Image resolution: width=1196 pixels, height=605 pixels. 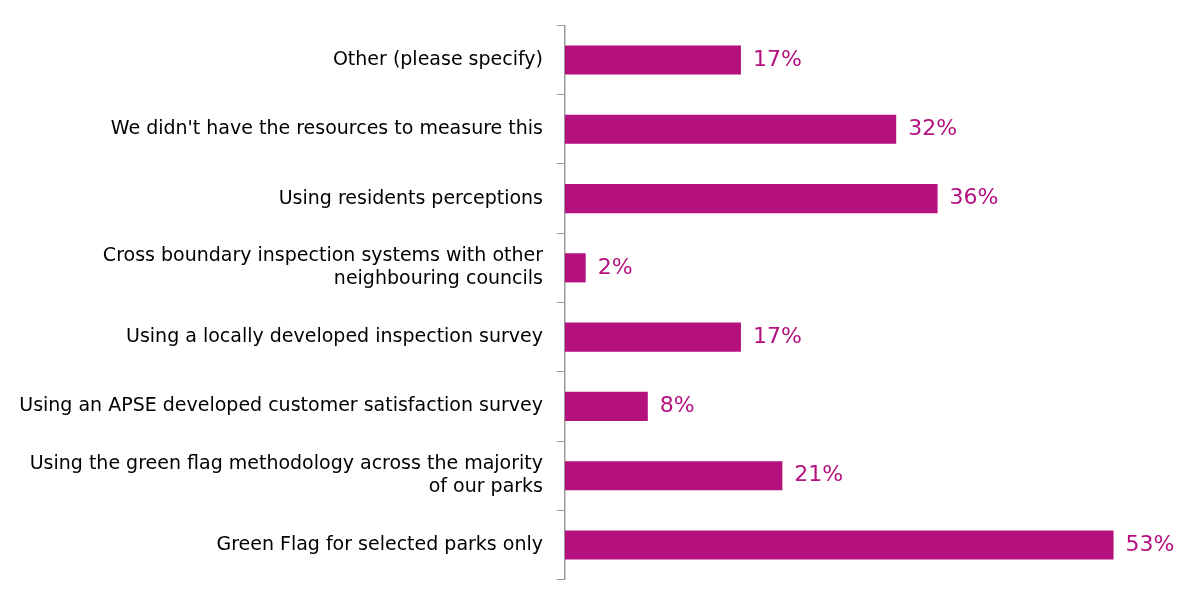 What do you see at coordinates (379, 542) in the screenshot?
I see `y-tick-label: Green Flag for selected parks only` at bounding box center [379, 542].